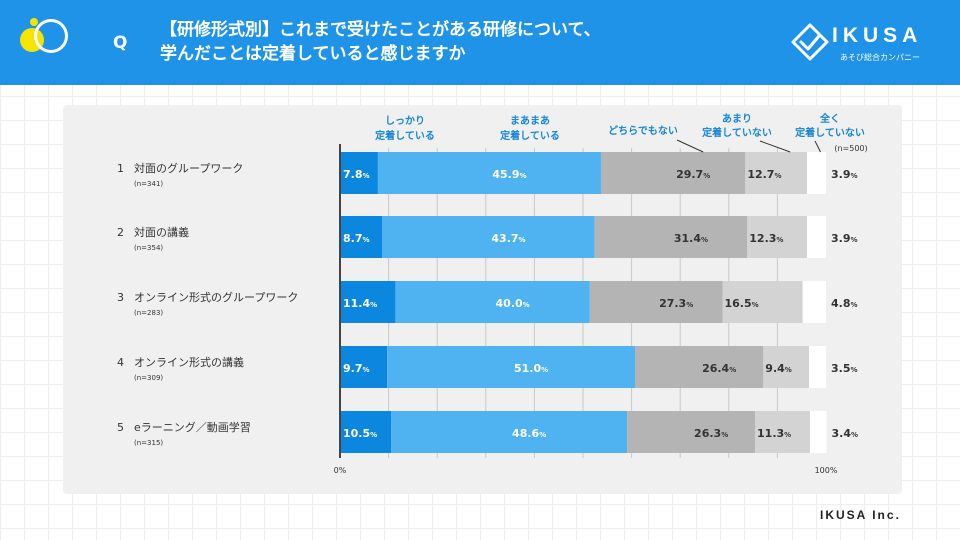 The image size is (960, 540). I want to click on footer-company: IKUSA Inc., so click(860, 515).